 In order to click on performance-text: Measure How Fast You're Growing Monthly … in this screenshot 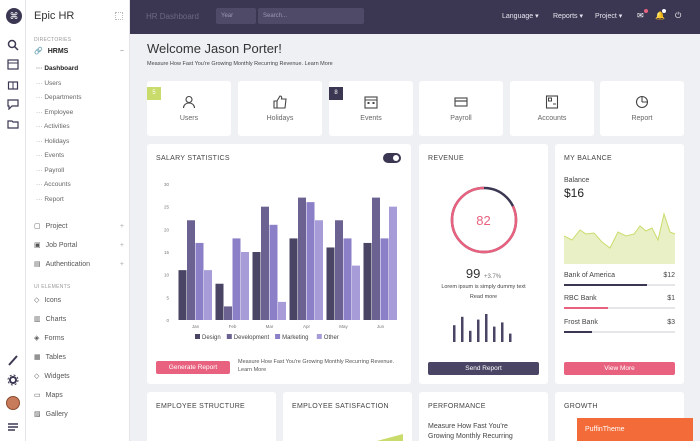, I will do `click(470, 431)`.